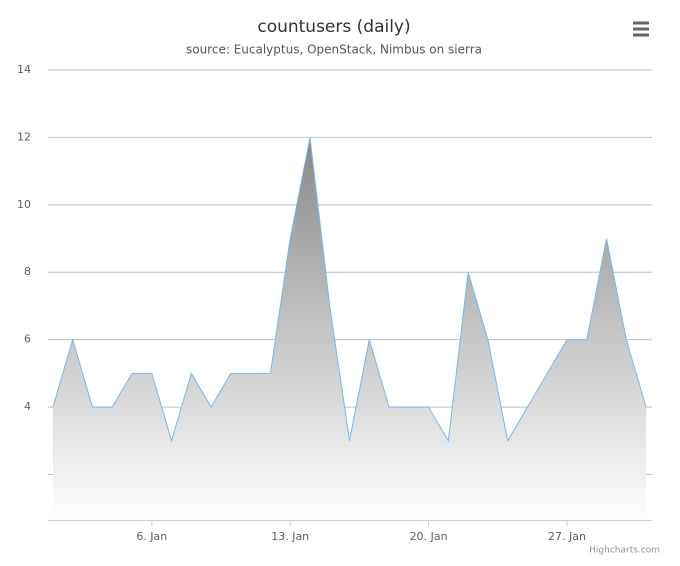 The image size is (680, 566). What do you see at coordinates (333, 27) in the screenshot?
I see `chart-title: countusers (daily)` at bounding box center [333, 27].